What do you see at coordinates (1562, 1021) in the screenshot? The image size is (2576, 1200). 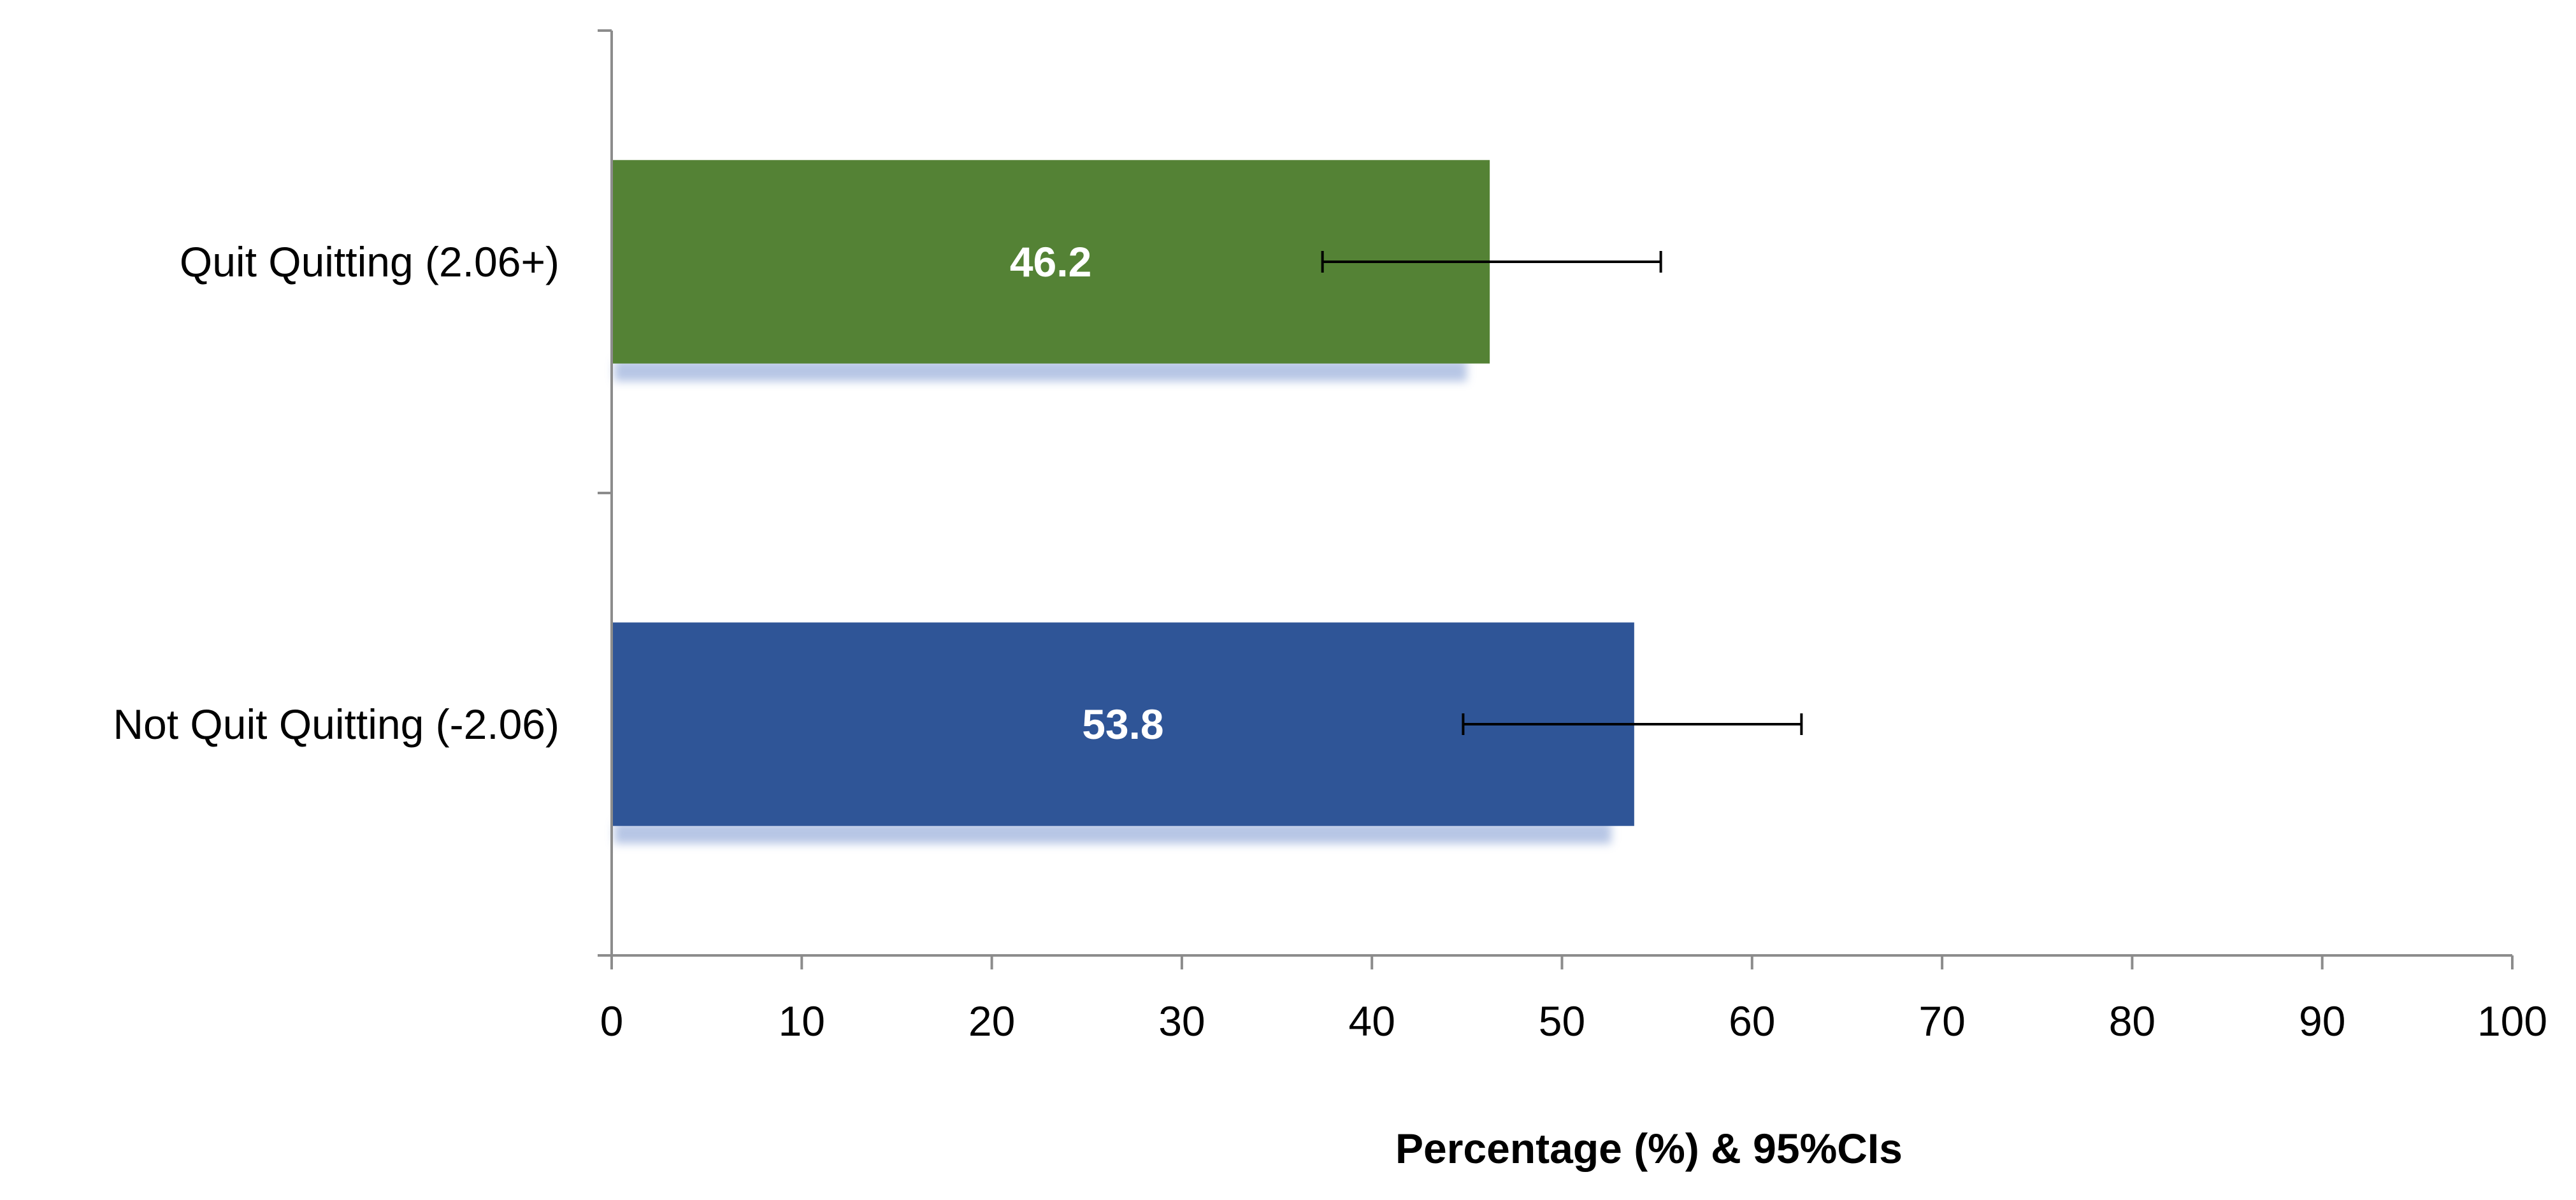 I see `x-tick-label: 50` at bounding box center [1562, 1021].